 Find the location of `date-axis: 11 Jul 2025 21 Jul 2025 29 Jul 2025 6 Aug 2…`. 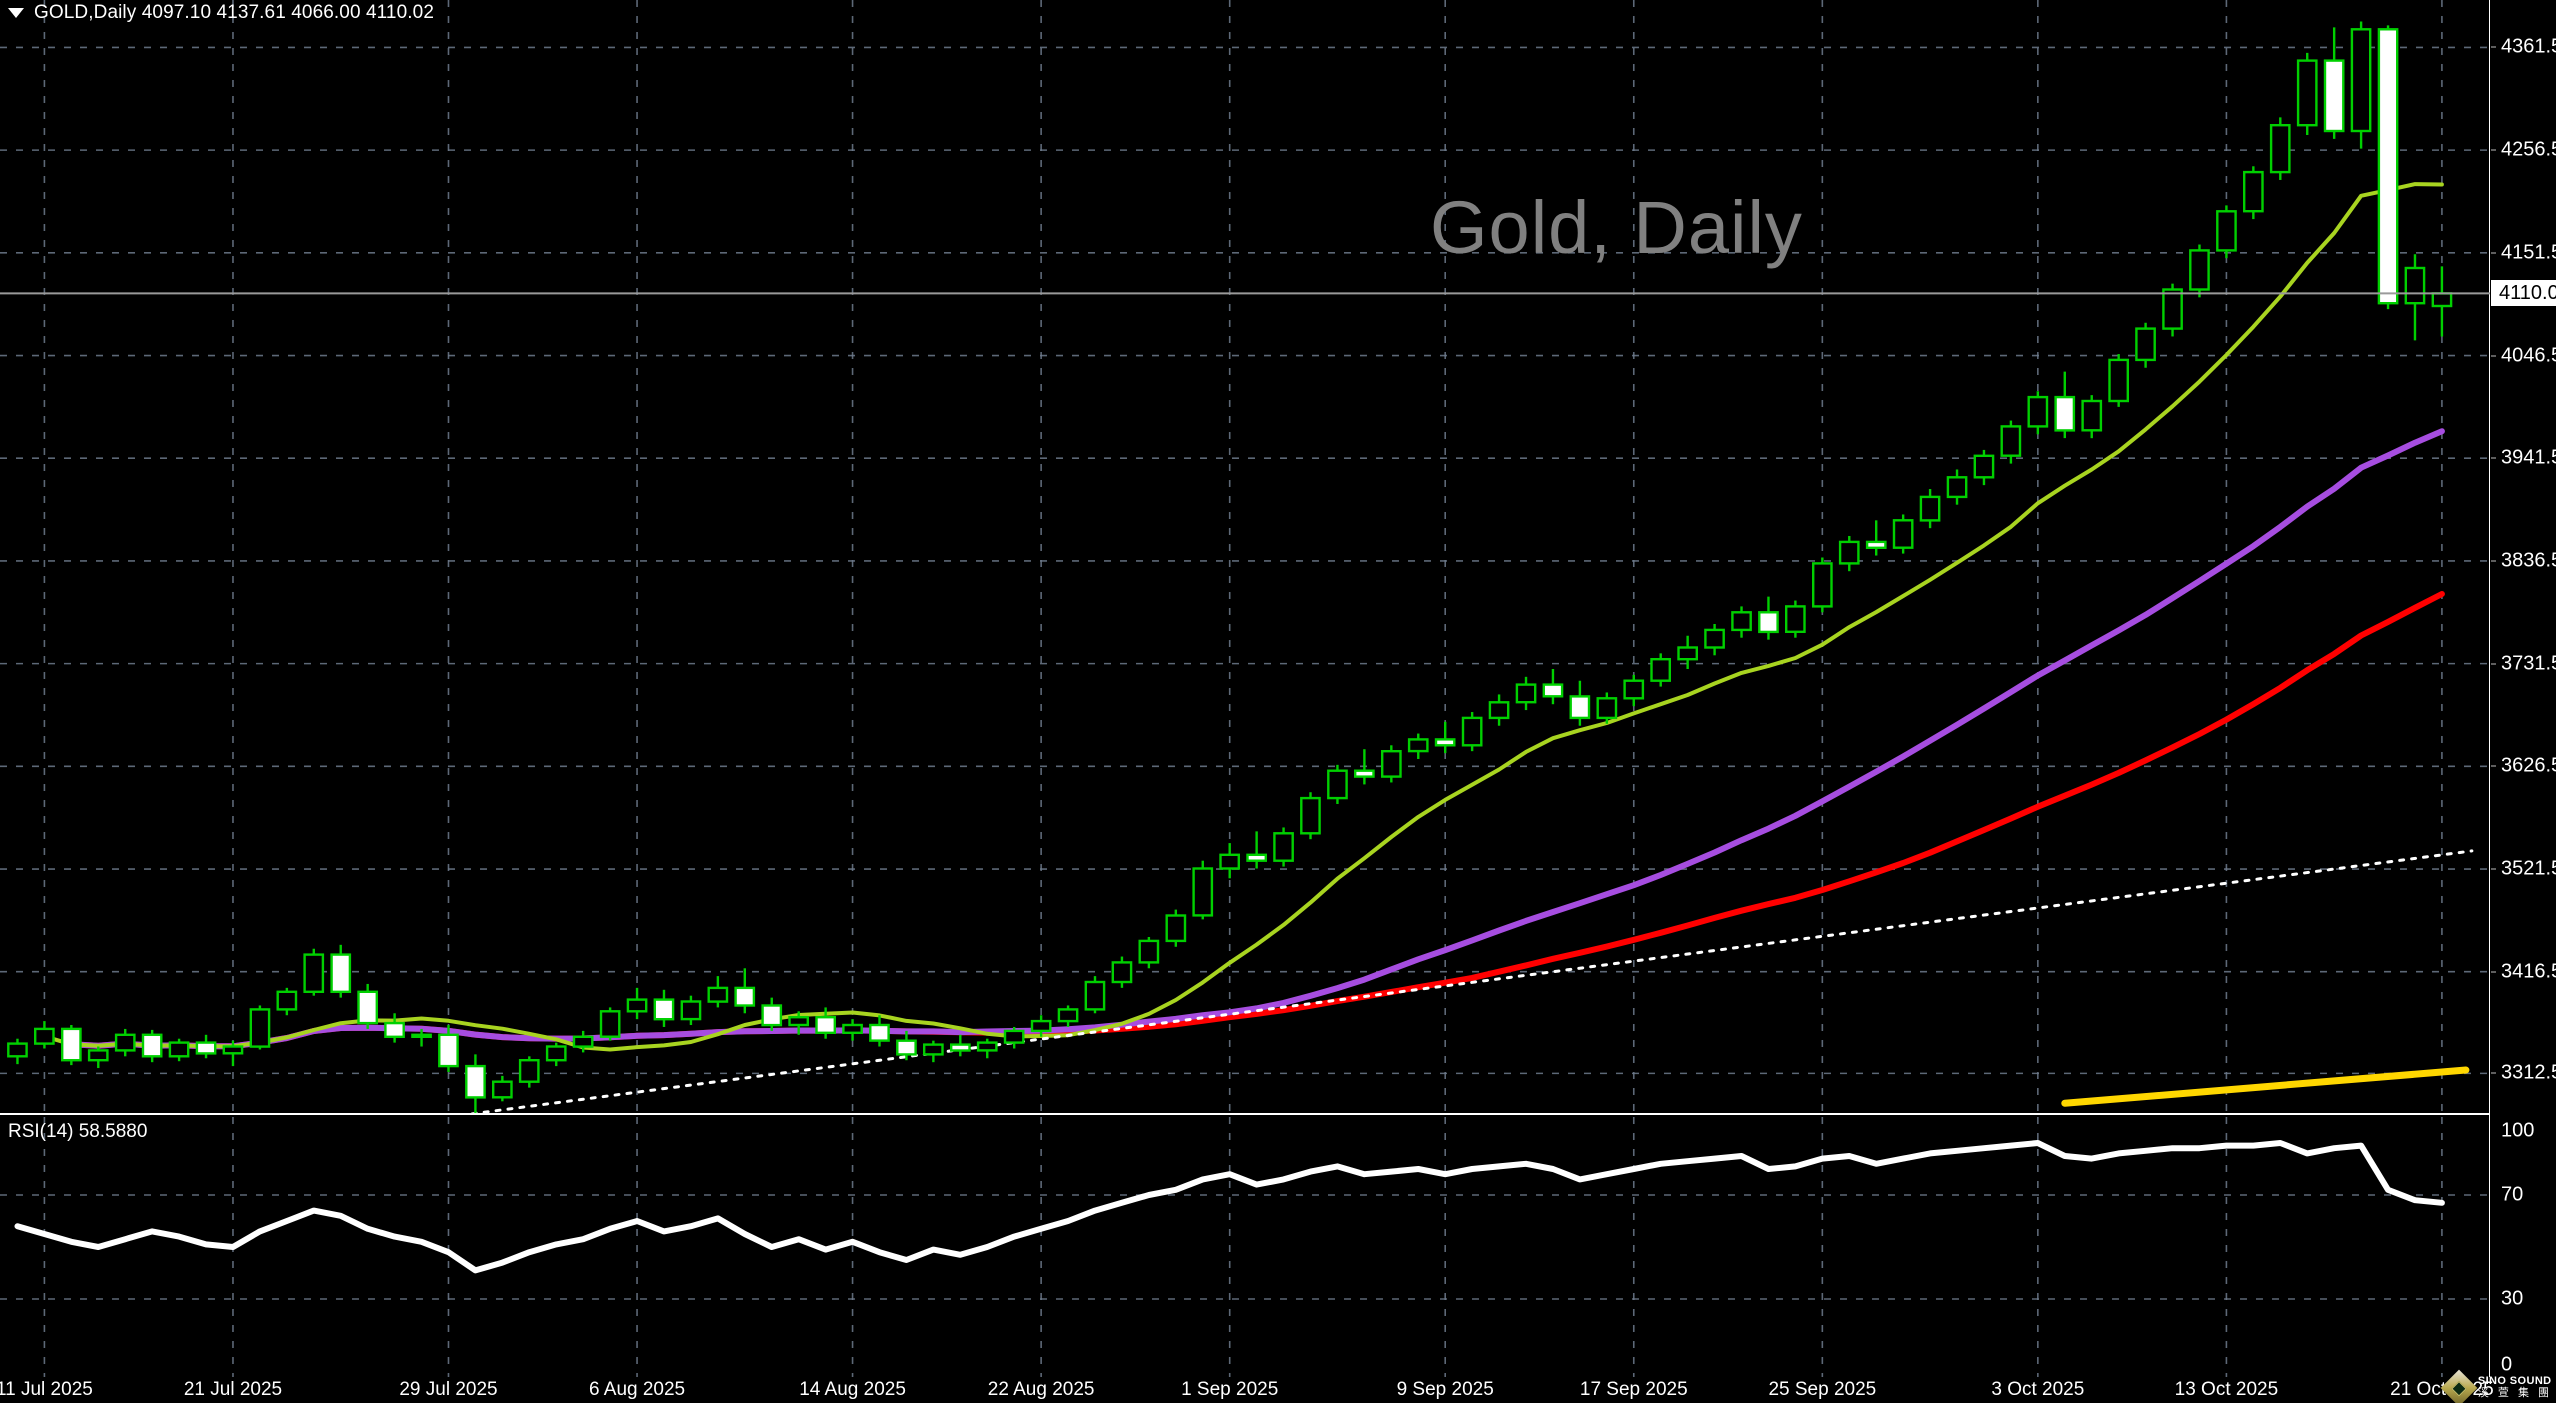

date-axis: 11 Jul 2025 21 Jul 2025 29 Jul 2025 6 Aug 2… is located at coordinates (1278, 1390).